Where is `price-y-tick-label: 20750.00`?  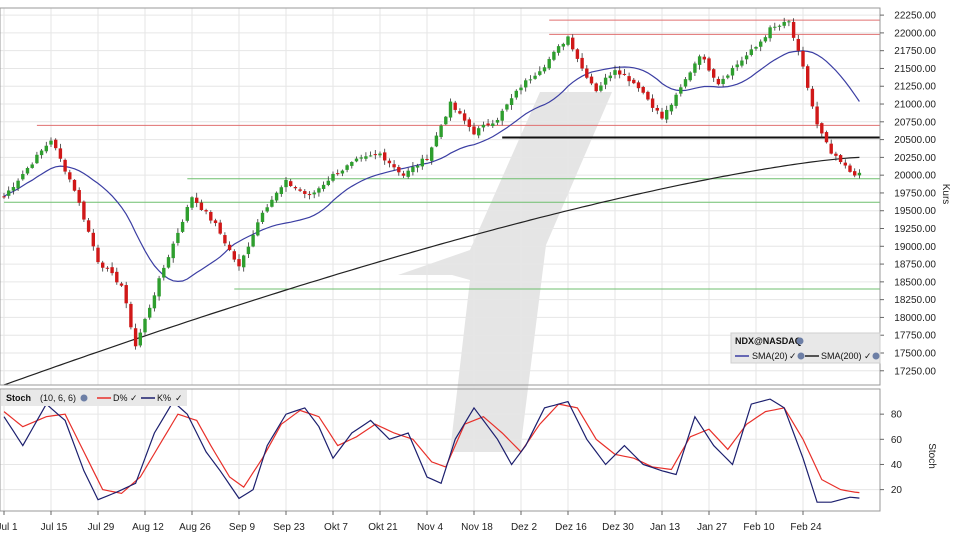
price-y-tick-label: 20750.00 is located at coordinates (915, 122).